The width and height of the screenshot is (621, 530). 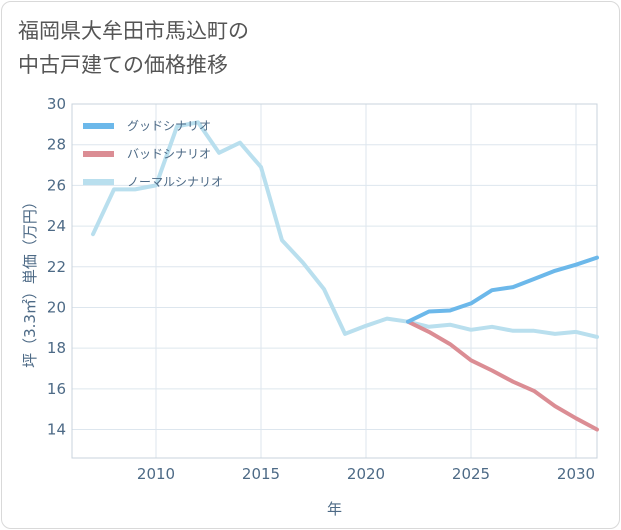 What do you see at coordinates (56, 307) in the screenshot?
I see `y-tick-label: 20` at bounding box center [56, 307].